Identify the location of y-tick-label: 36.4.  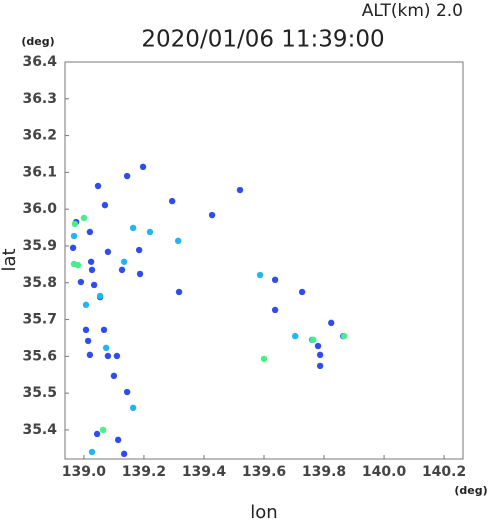
(39, 62).